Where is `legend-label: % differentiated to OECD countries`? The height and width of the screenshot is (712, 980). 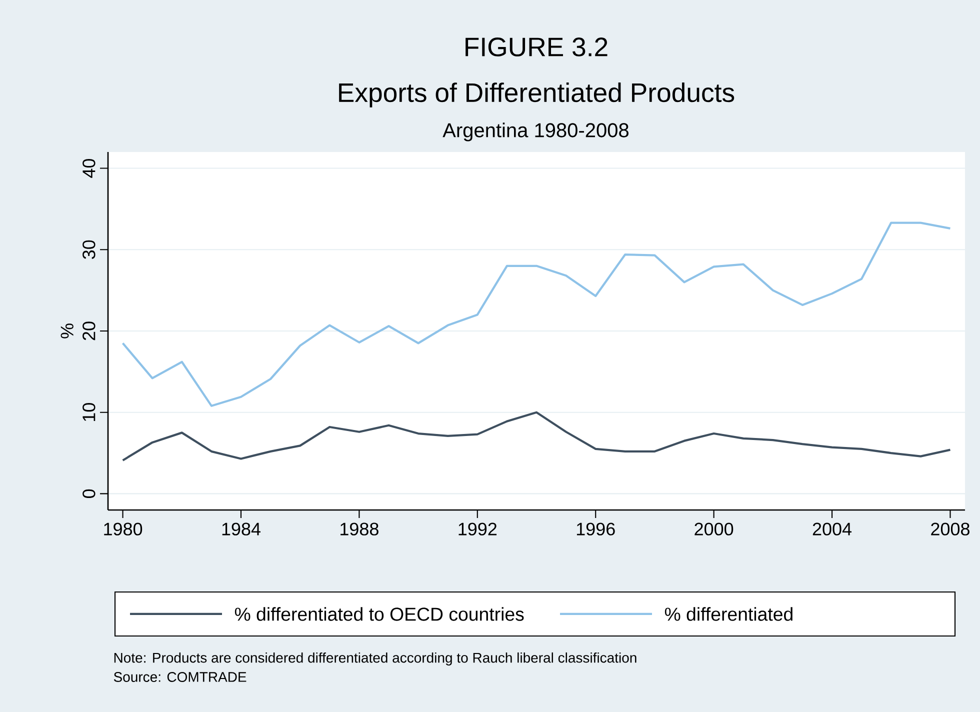 legend-label: % differentiated to OECD countries is located at coordinates (379, 614).